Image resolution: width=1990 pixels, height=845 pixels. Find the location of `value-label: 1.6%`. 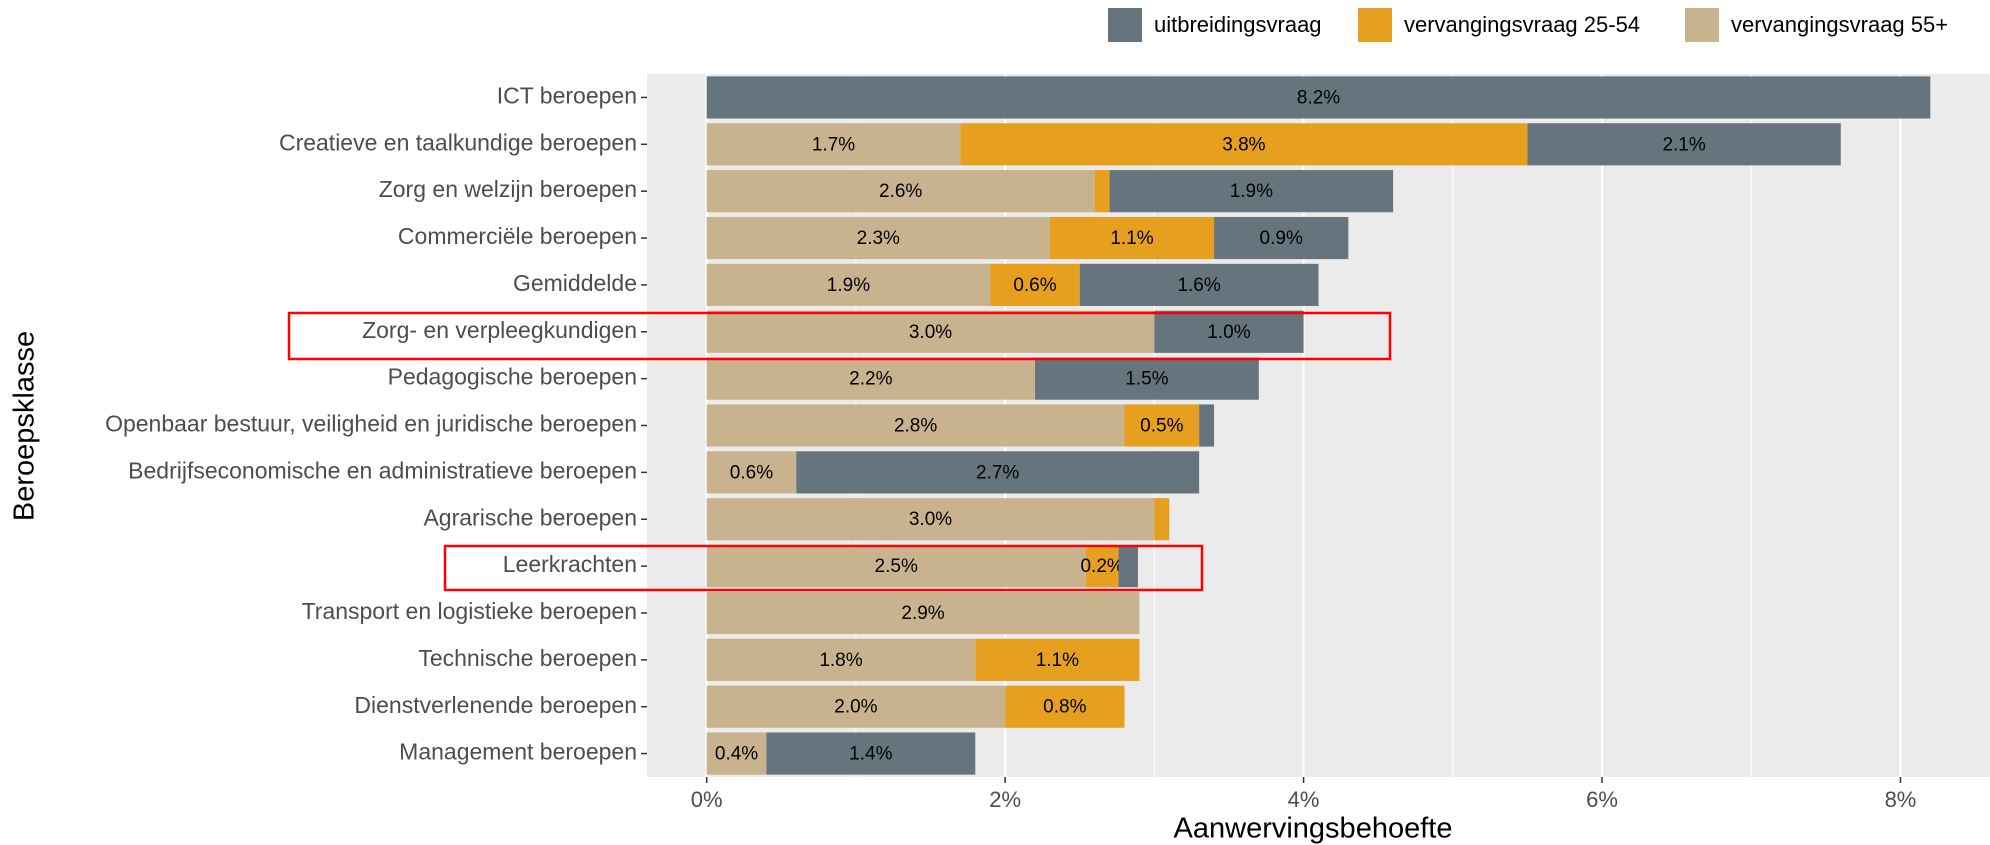

value-label: 1.6% is located at coordinates (1198, 285).